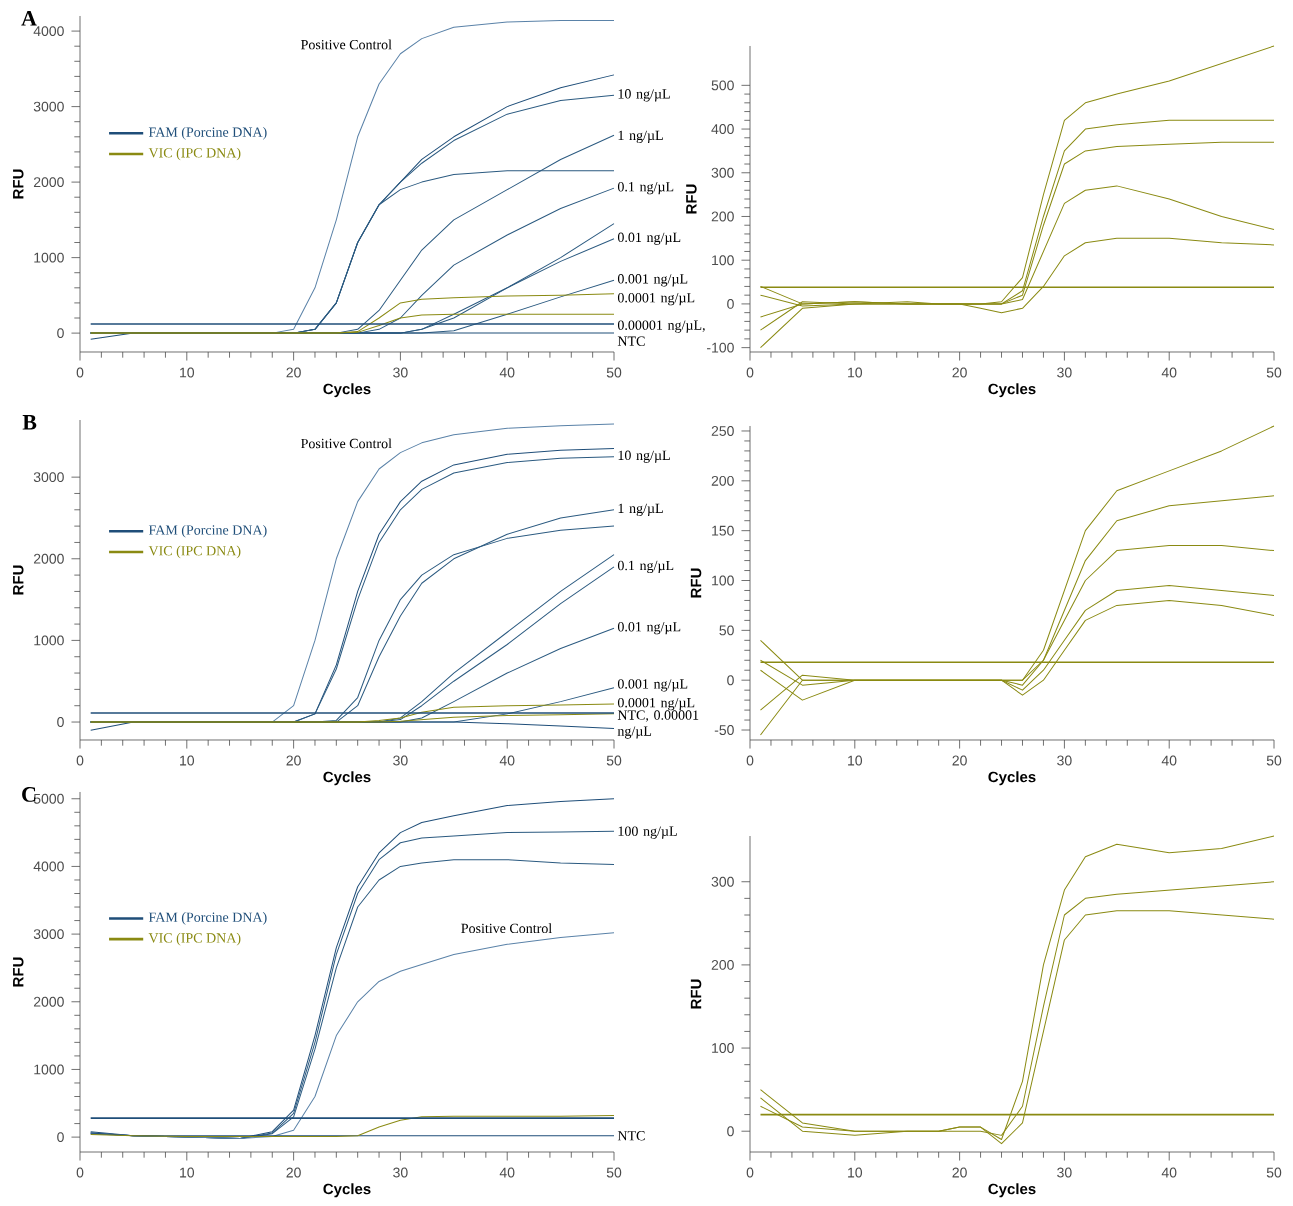 The image size is (1293, 1206). I want to click on y-tick-label: 5000, so click(48, 798).